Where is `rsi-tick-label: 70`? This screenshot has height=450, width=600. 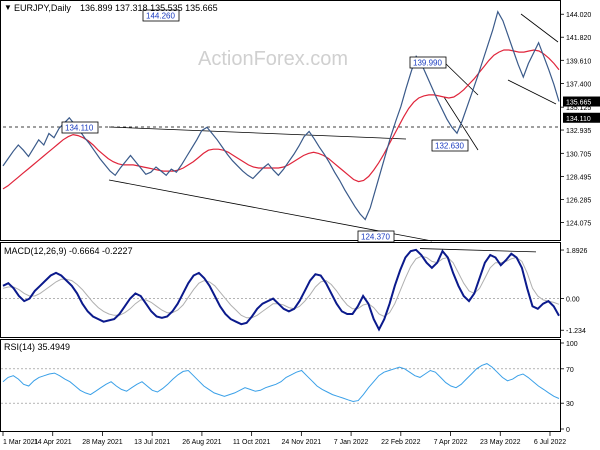
rsi-tick-label: 70 is located at coordinates (570, 370).